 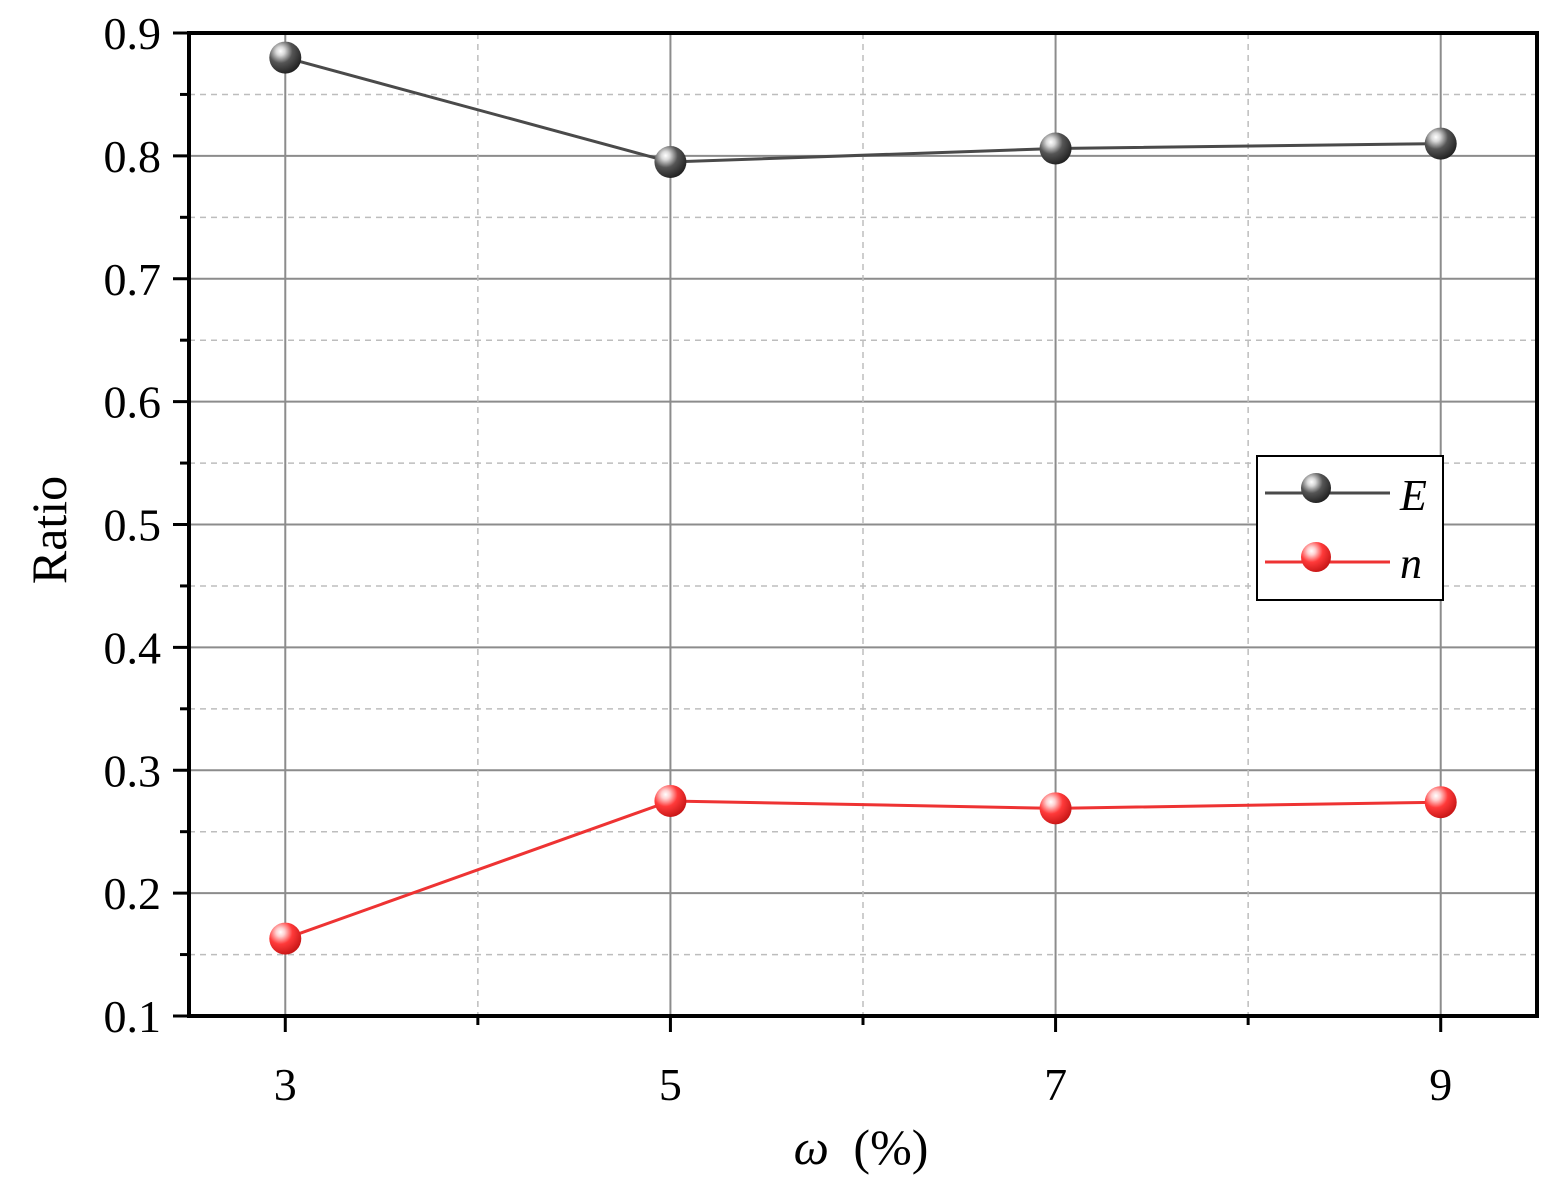 What do you see at coordinates (1411, 563) in the screenshot?
I see `legend-label-n: n` at bounding box center [1411, 563].